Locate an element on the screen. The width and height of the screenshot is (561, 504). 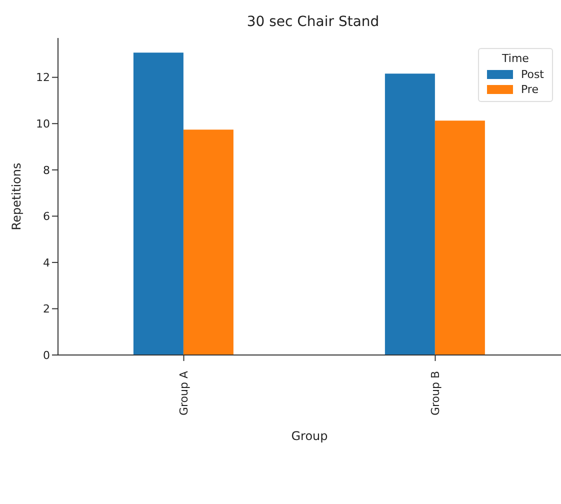
x-tick-label: Group A is located at coordinates (183, 393).